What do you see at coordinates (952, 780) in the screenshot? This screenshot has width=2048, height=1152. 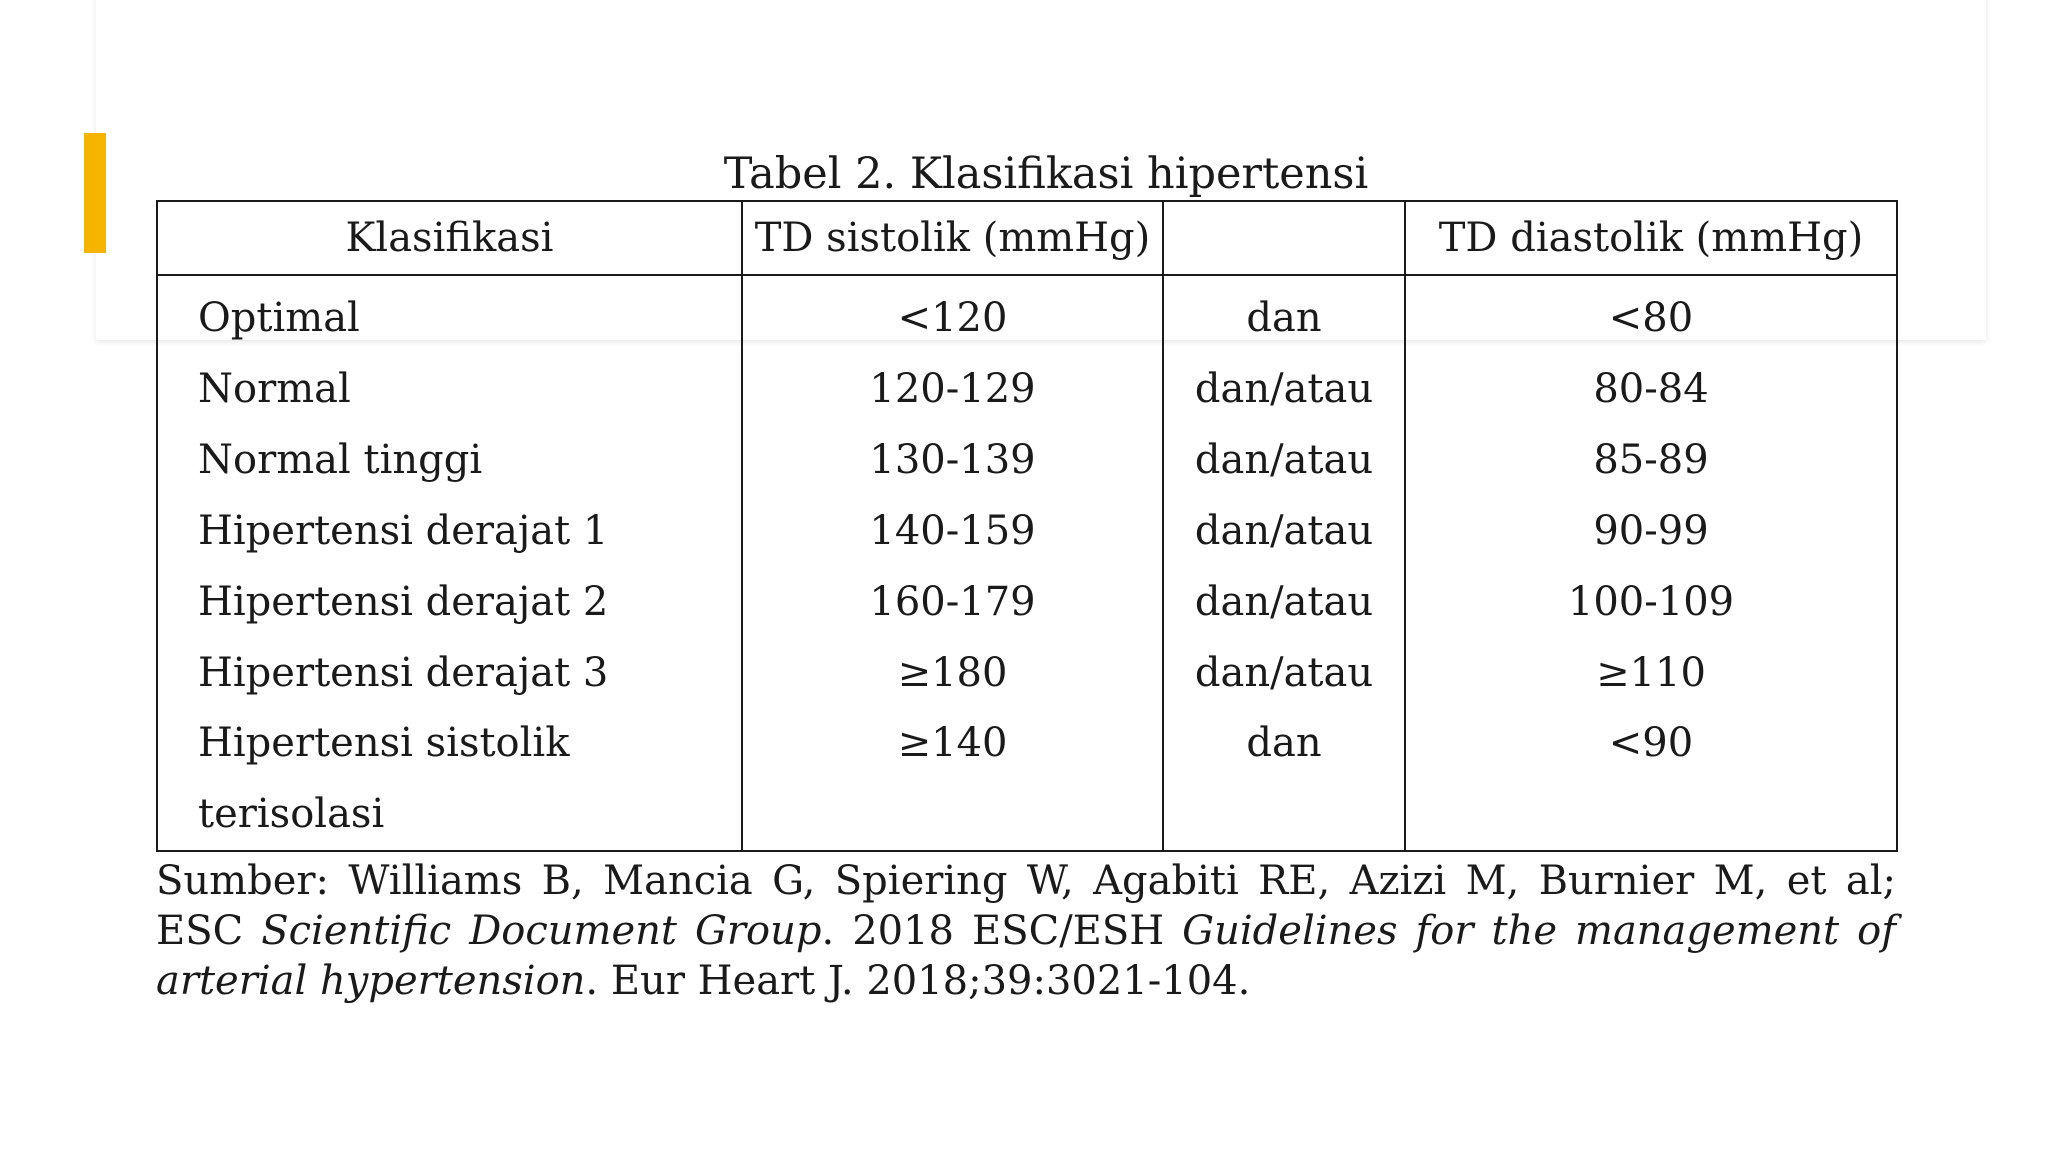 I see `cell-sistolik: ≥140` at bounding box center [952, 780].